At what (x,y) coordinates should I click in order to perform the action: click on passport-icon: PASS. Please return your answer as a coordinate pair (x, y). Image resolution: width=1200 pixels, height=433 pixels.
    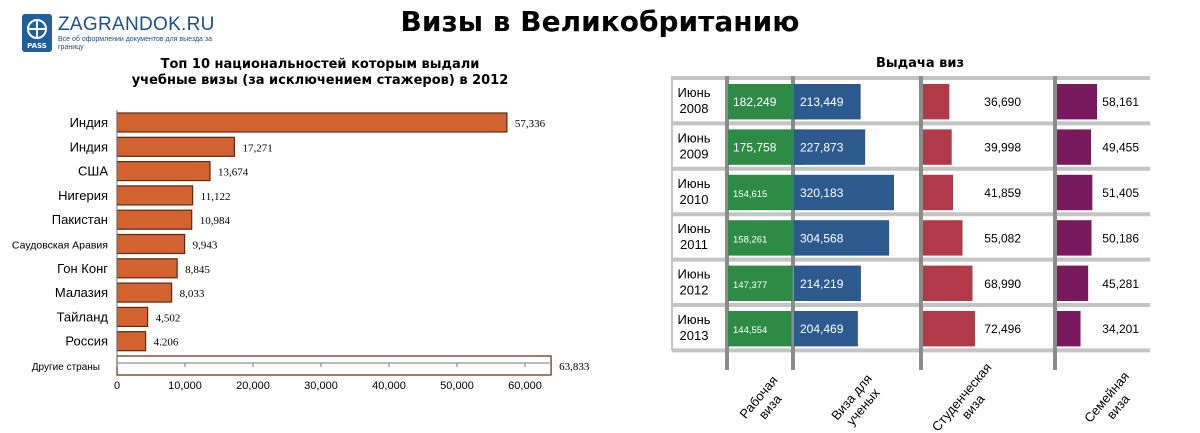
    Looking at the image, I should click on (37, 33).